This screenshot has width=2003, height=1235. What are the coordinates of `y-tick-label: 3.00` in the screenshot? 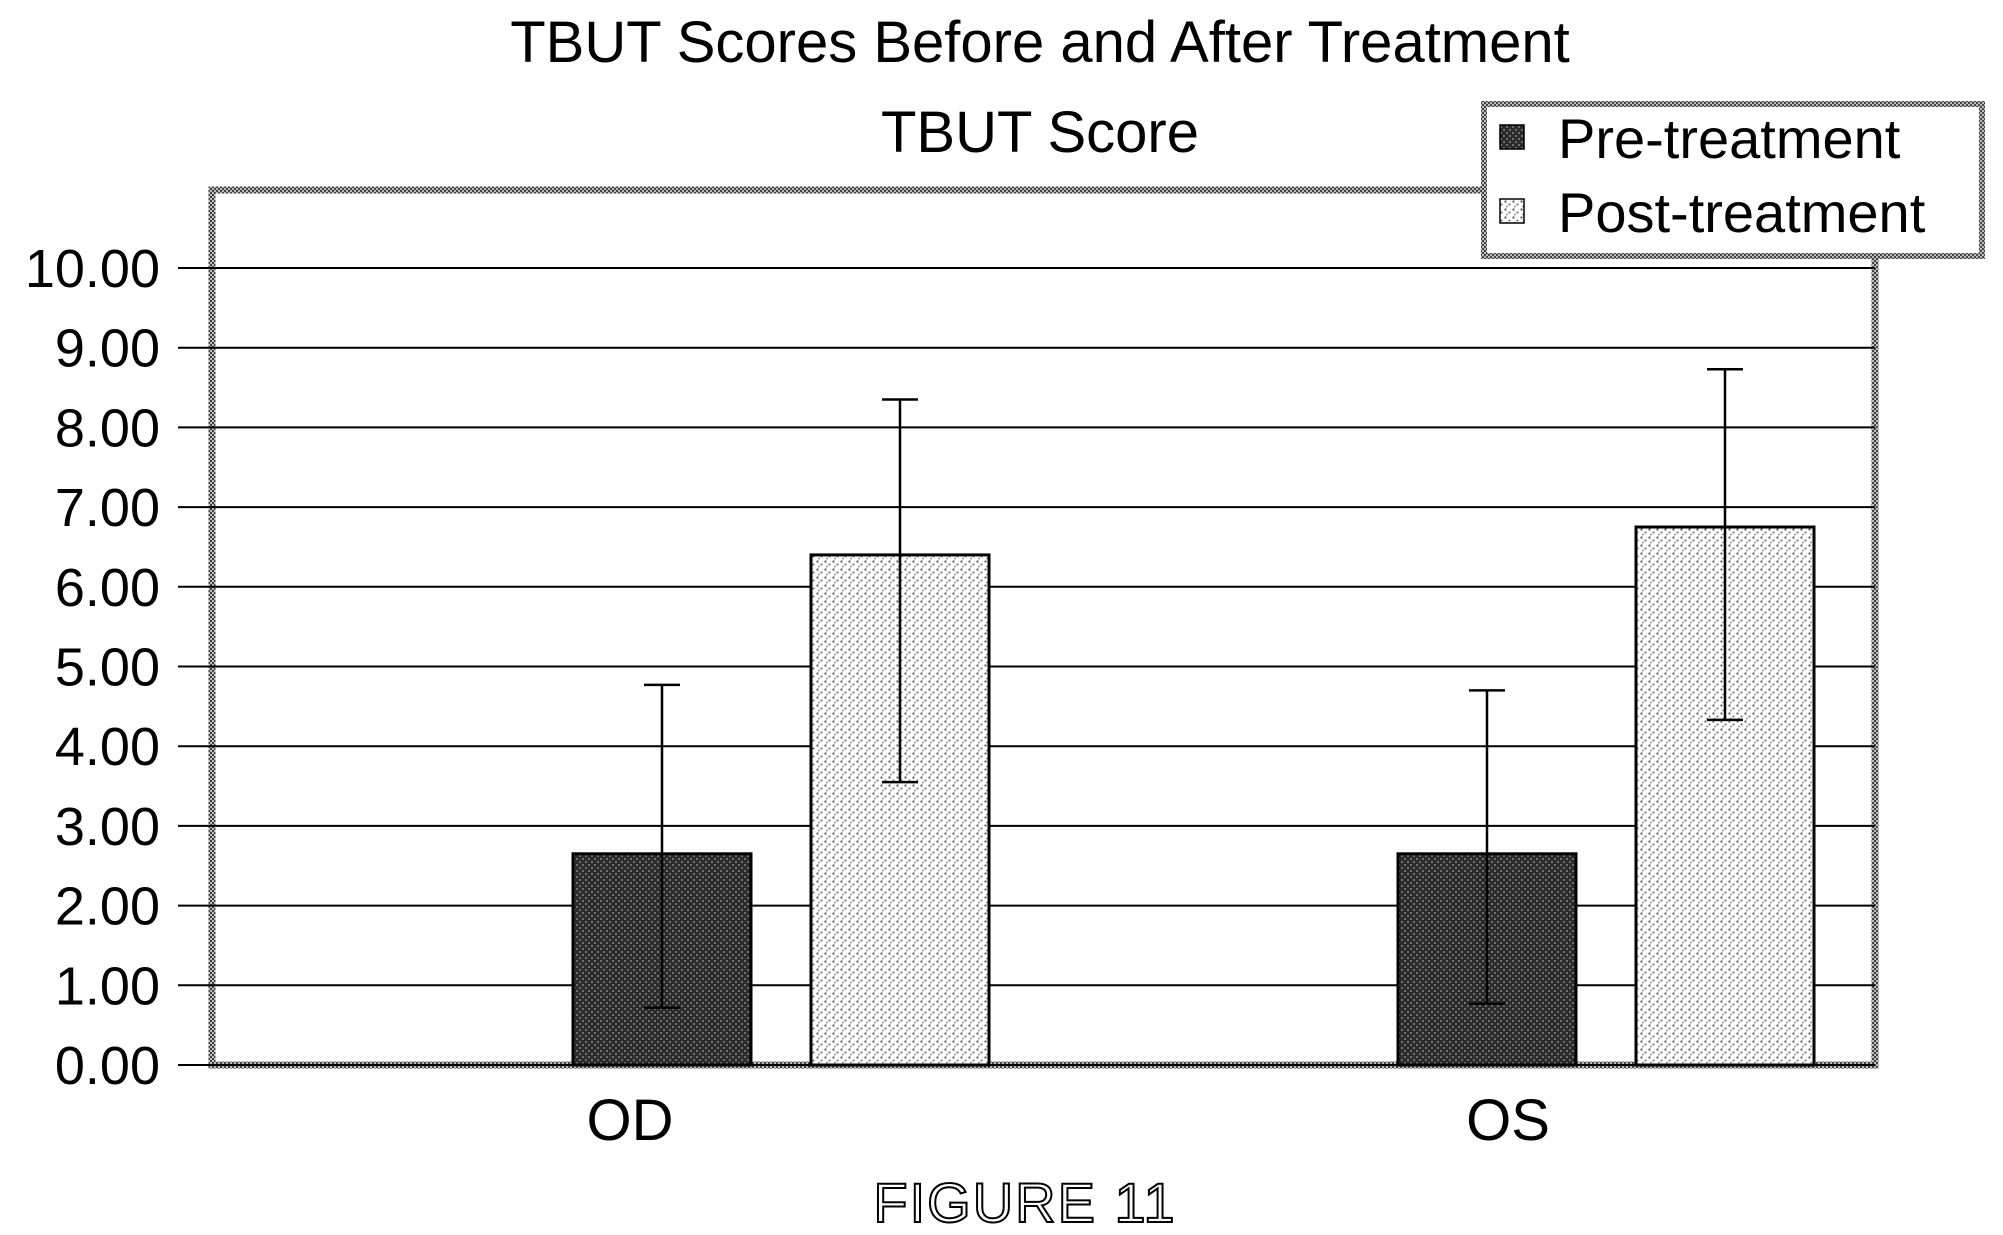 It's located at (107, 827).